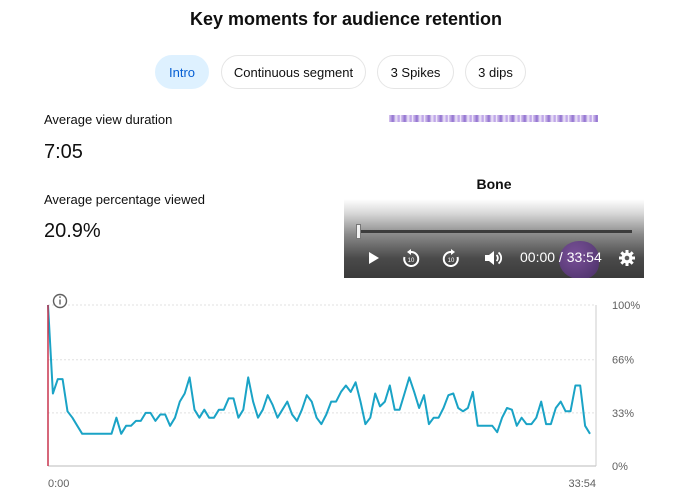  I want to click on x-tick-start: 0:00, so click(58, 484).